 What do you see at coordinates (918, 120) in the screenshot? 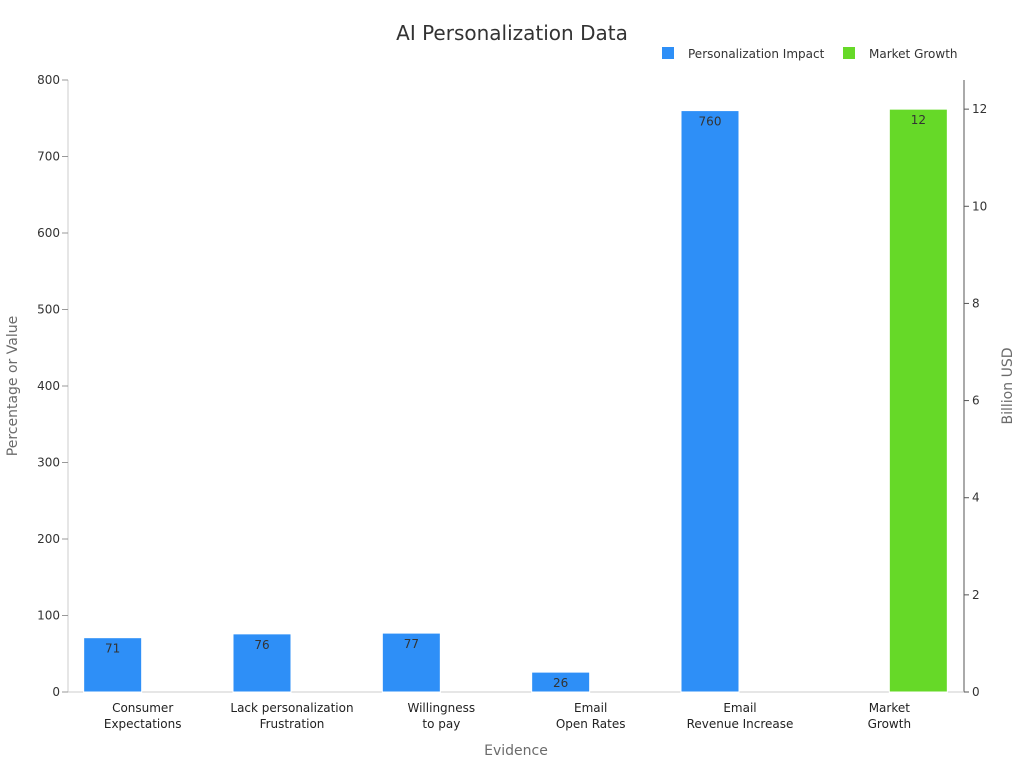
I see `bar-data-label: 12` at bounding box center [918, 120].